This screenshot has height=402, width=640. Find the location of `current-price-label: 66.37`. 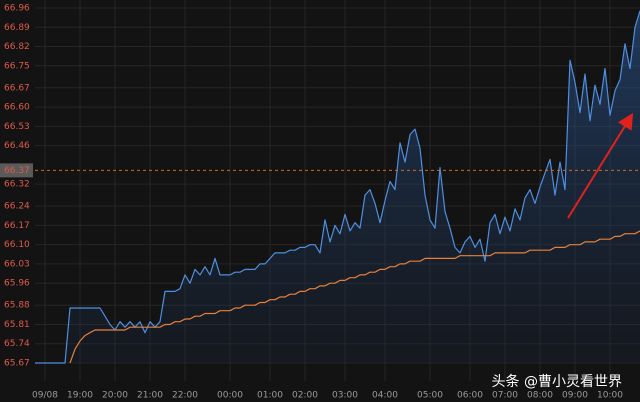

current-price-label: 66.37 is located at coordinates (17, 171).